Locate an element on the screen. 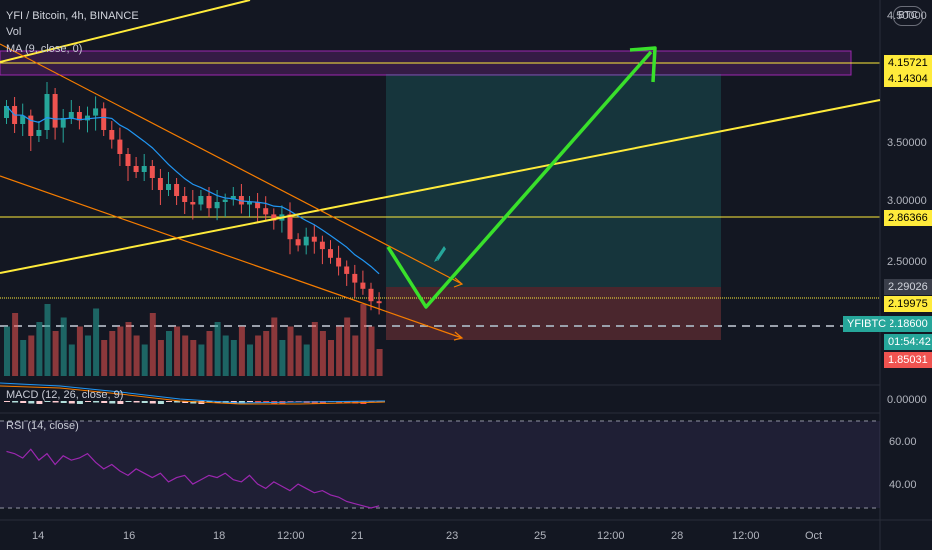 This screenshot has width=932, height=550. rsi-line is located at coordinates (193, 478).